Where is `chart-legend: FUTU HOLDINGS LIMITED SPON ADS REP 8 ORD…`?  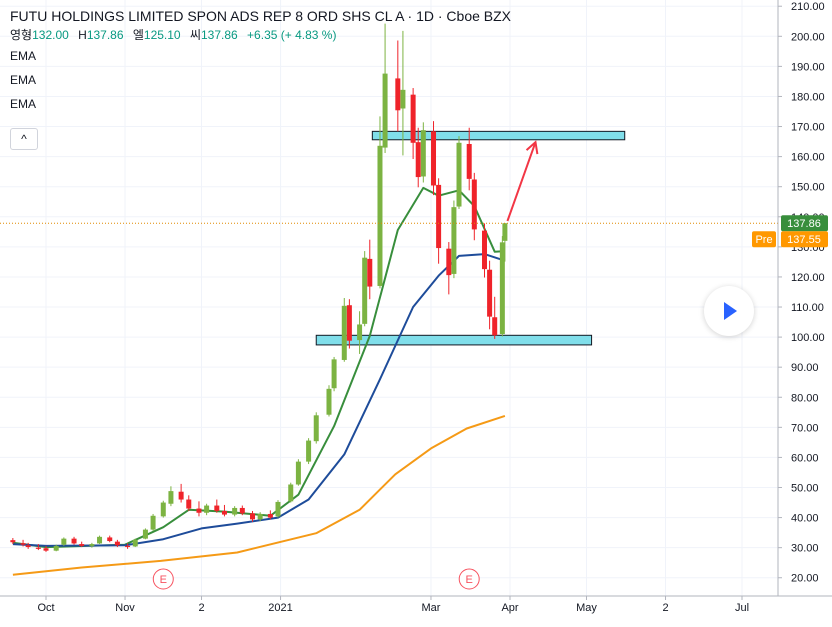 chart-legend: FUTU HOLDINGS LIMITED SPON ADS REP 8 ORD… is located at coordinates (260, 61).